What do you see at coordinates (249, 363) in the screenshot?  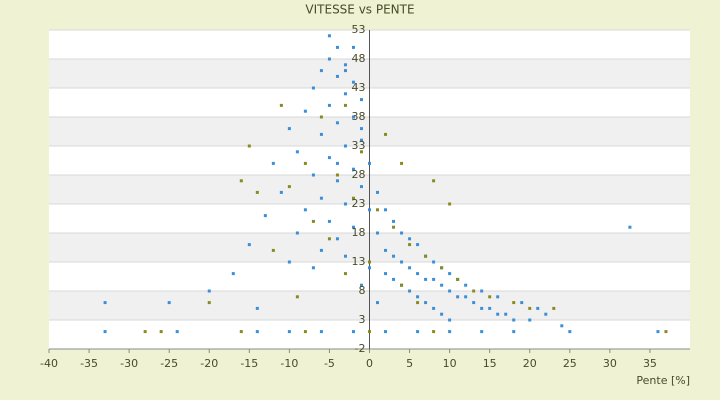 I see `x-tick-label: -15` at bounding box center [249, 363].